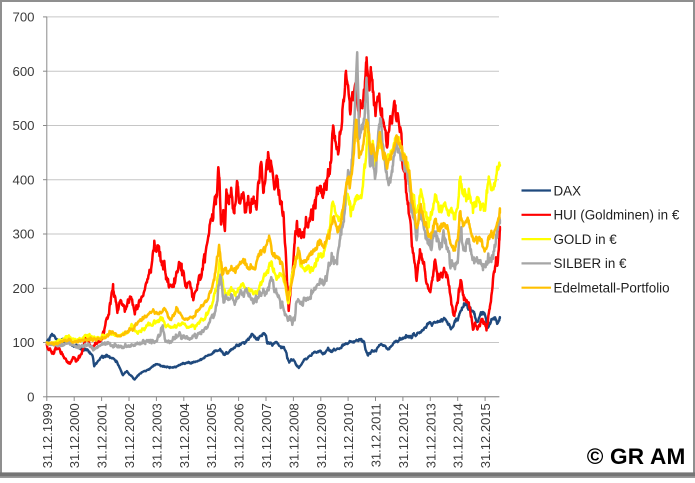 The height and width of the screenshot is (483, 695). What do you see at coordinates (612, 288) in the screenshot?
I see `svg-text: Edelmetall-Portfolio` at bounding box center [612, 288].